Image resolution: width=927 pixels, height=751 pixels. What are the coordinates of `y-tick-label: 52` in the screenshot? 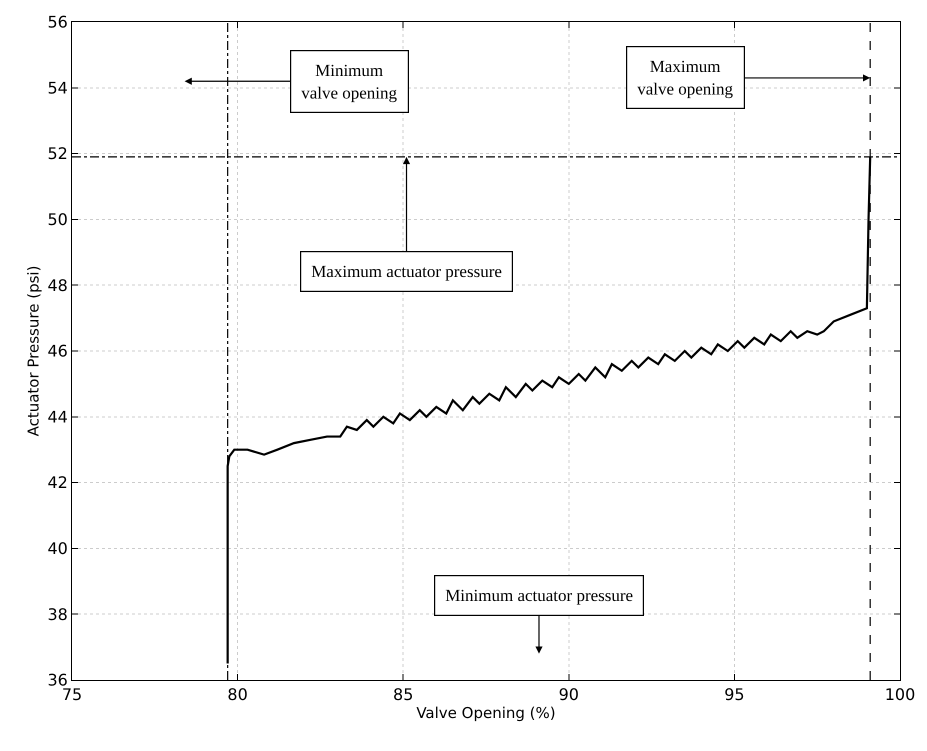 It's located at (57, 154).